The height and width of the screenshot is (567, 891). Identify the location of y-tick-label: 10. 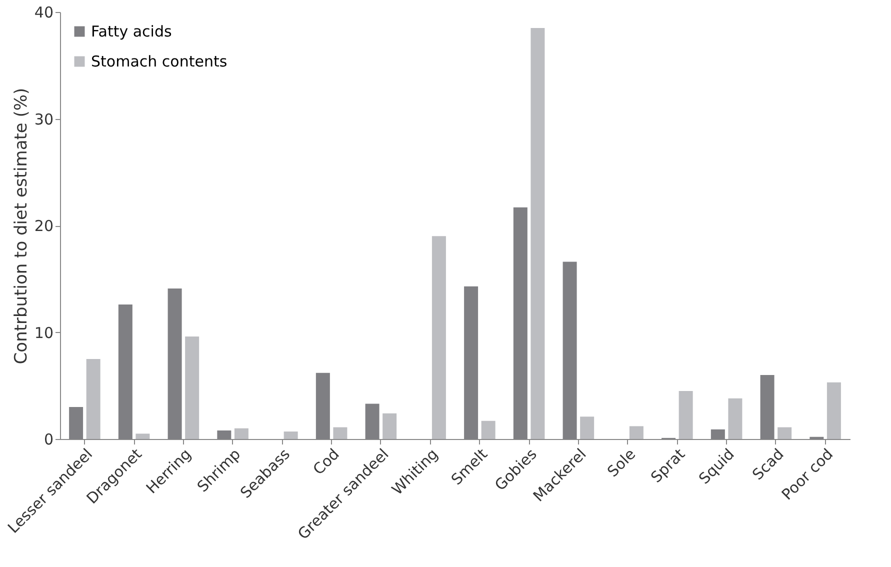
(44, 333).